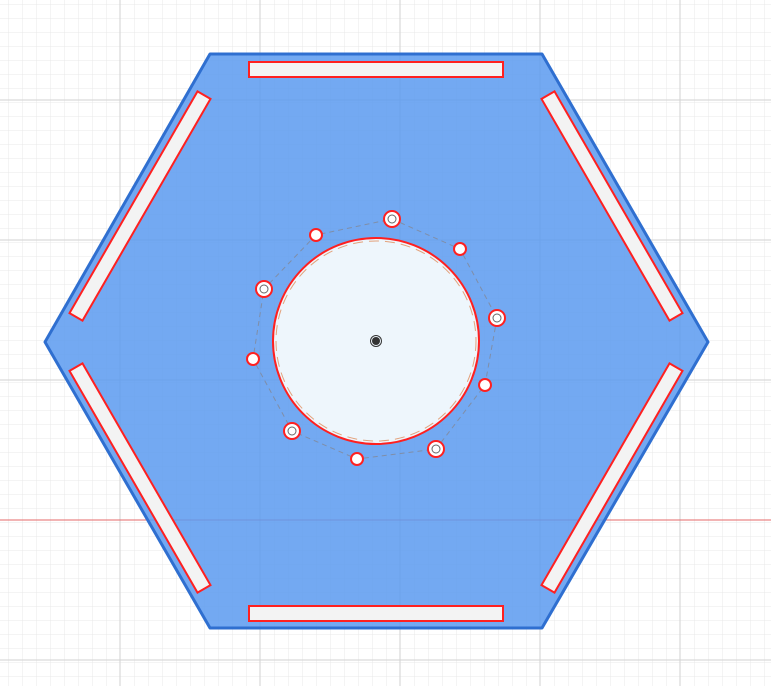  What do you see at coordinates (376, 69) in the screenshot?
I see `slot-top` at bounding box center [376, 69].